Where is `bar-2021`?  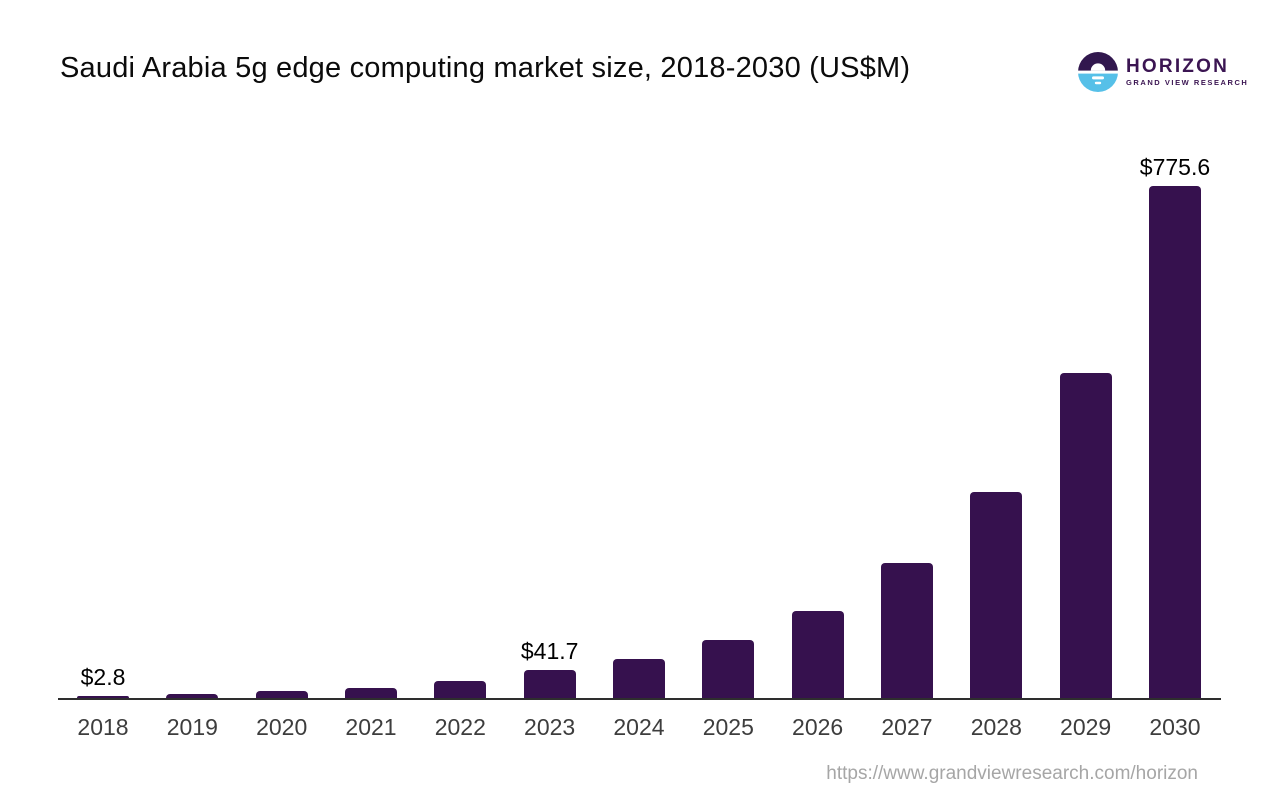 bar-2021 is located at coordinates (370, 693).